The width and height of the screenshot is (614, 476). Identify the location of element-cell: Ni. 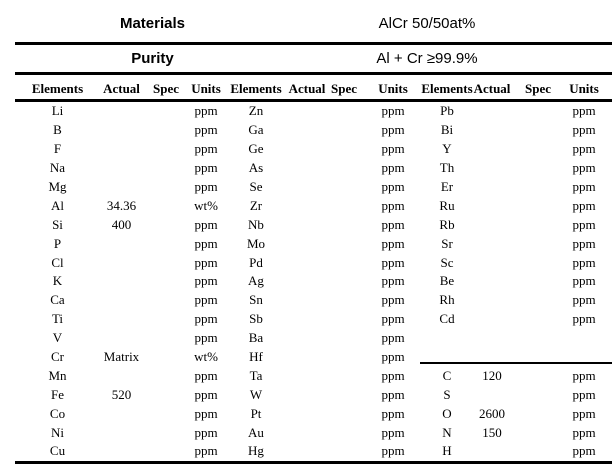
(57, 432).